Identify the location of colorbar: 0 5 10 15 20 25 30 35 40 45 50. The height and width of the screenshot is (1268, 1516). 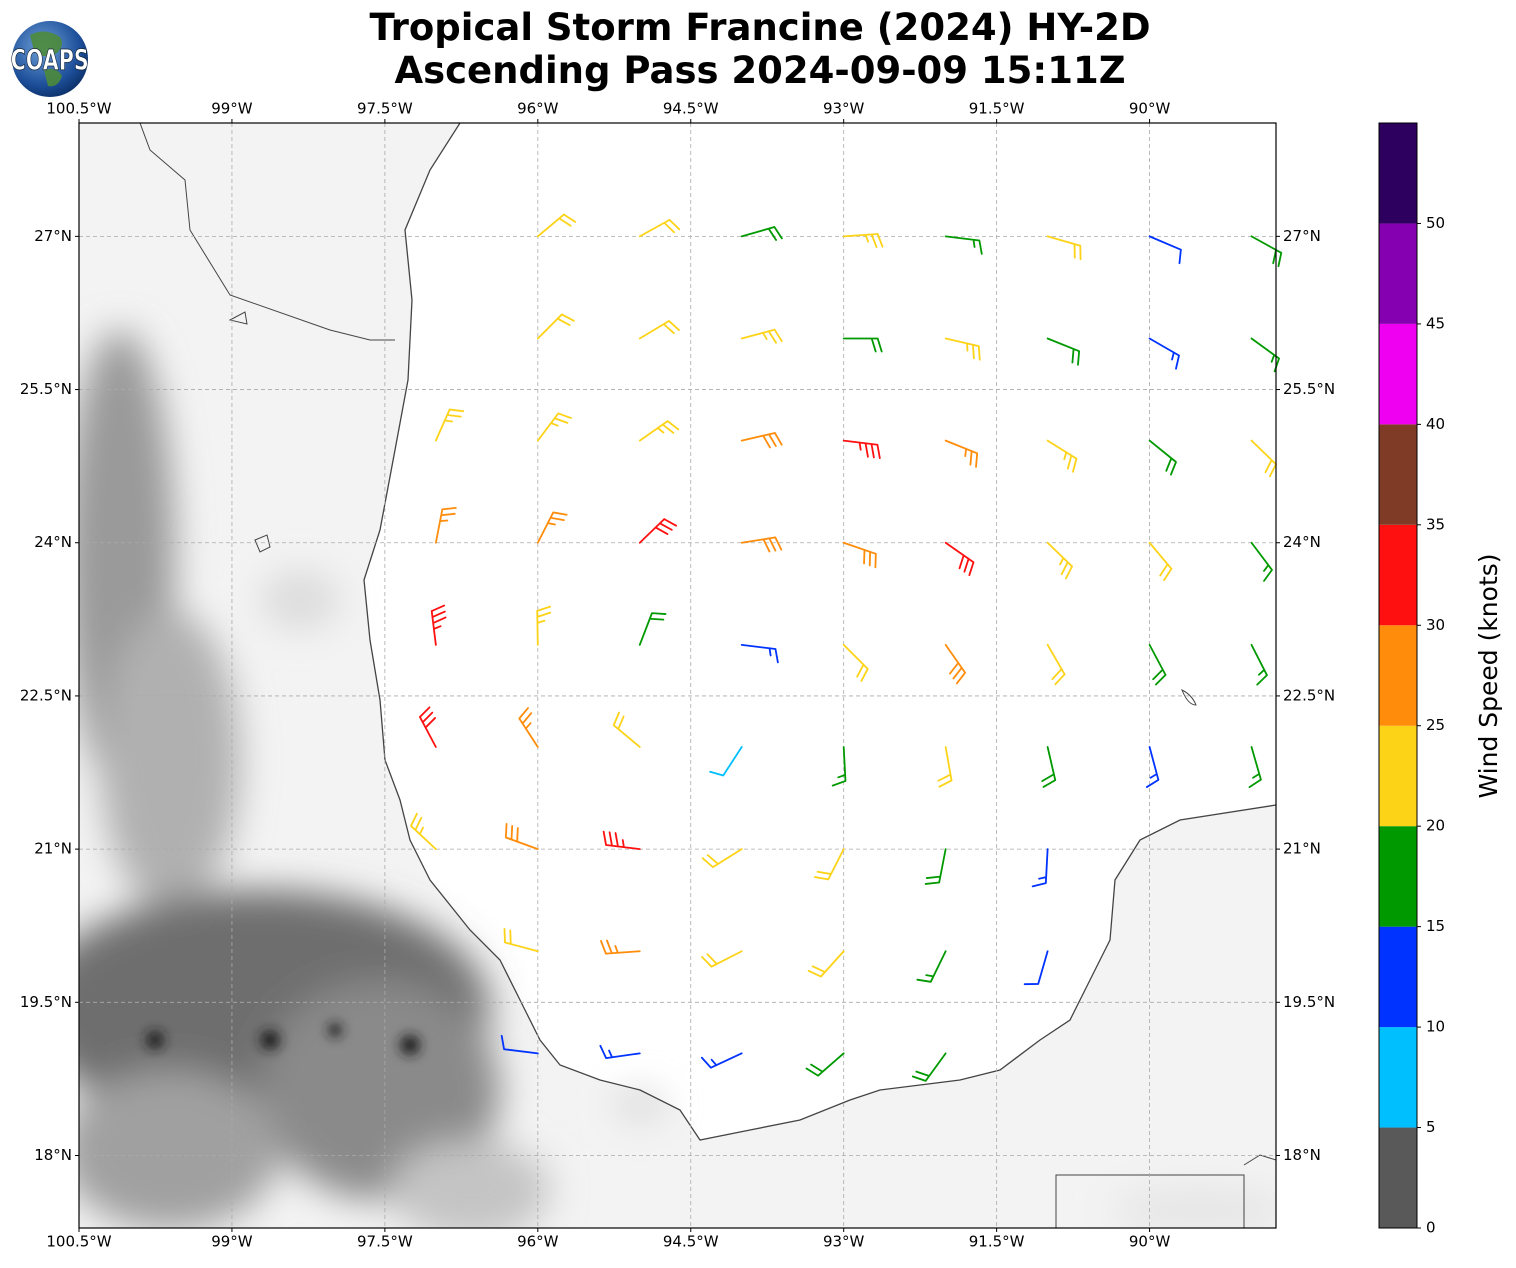
(1411, 679).